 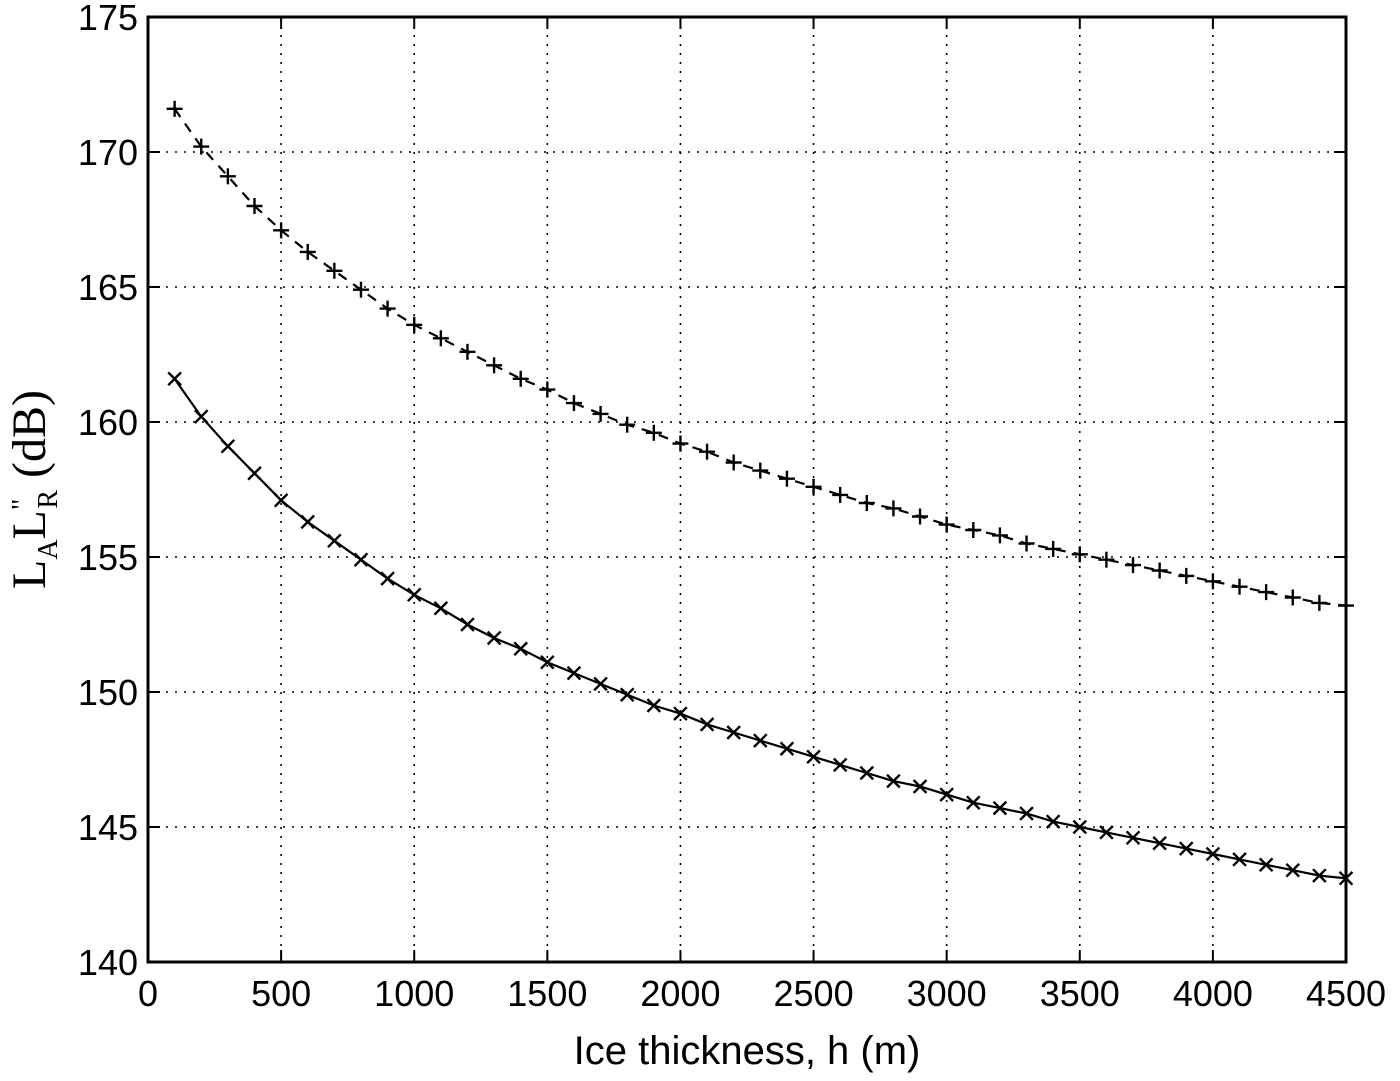 What do you see at coordinates (281, 993) in the screenshot?
I see `x-tick-label: 500` at bounding box center [281, 993].